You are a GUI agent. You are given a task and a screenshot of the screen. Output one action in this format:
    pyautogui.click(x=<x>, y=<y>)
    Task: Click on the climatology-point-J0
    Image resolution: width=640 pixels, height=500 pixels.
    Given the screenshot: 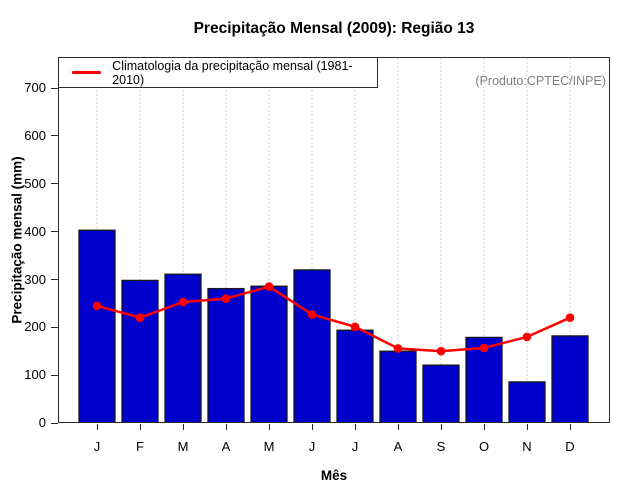 What is the action you would take?
    pyautogui.click(x=97, y=306)
    